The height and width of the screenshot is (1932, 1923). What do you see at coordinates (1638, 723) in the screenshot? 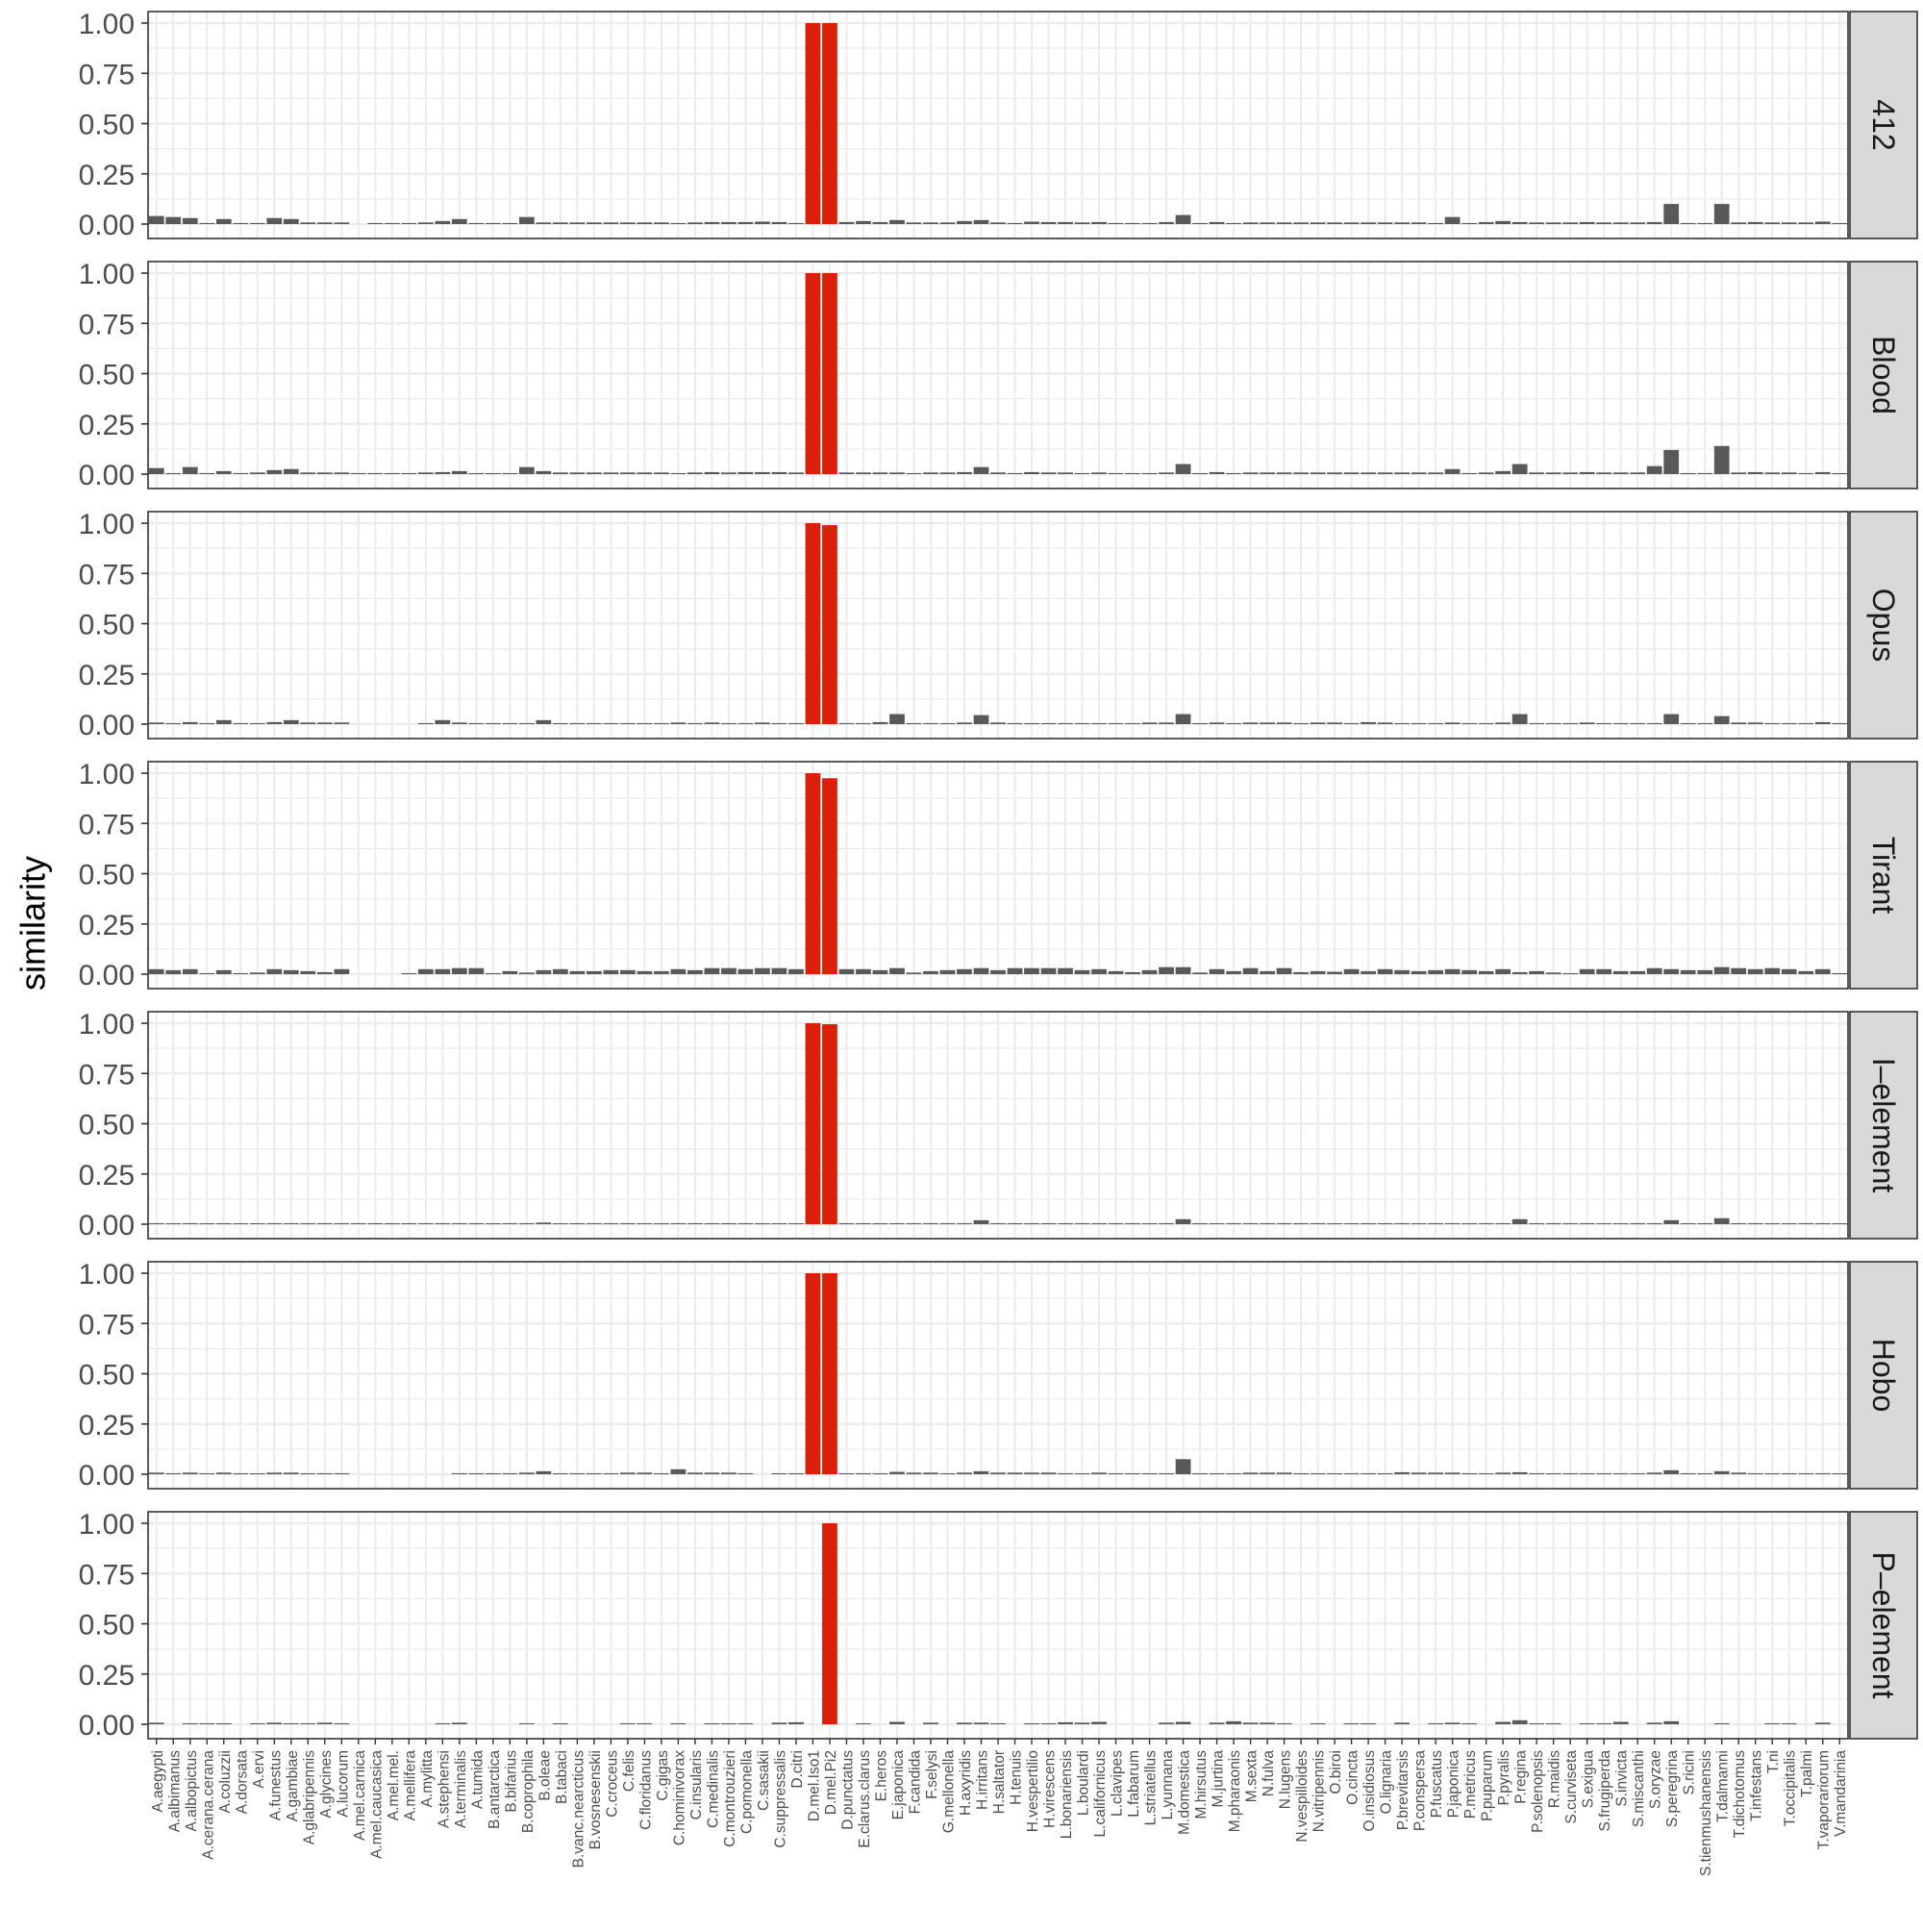
I see `bar-S.miscanthi` at bounding box center [1638, 723].